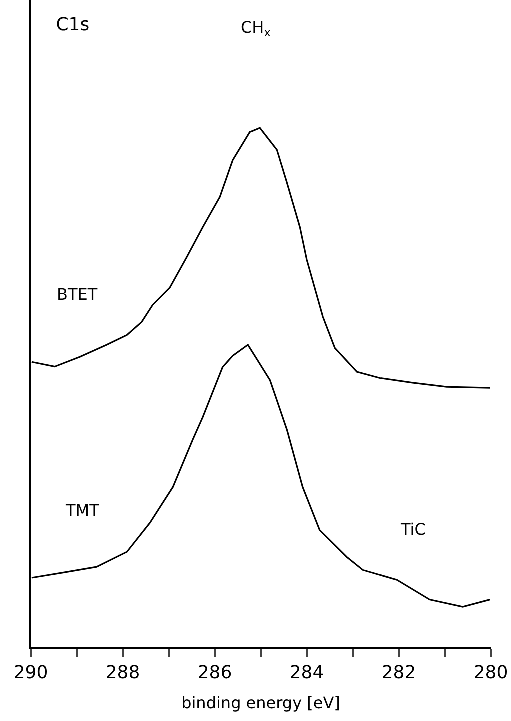  I want to click on x-tick-label: 286, so click(215, 673).